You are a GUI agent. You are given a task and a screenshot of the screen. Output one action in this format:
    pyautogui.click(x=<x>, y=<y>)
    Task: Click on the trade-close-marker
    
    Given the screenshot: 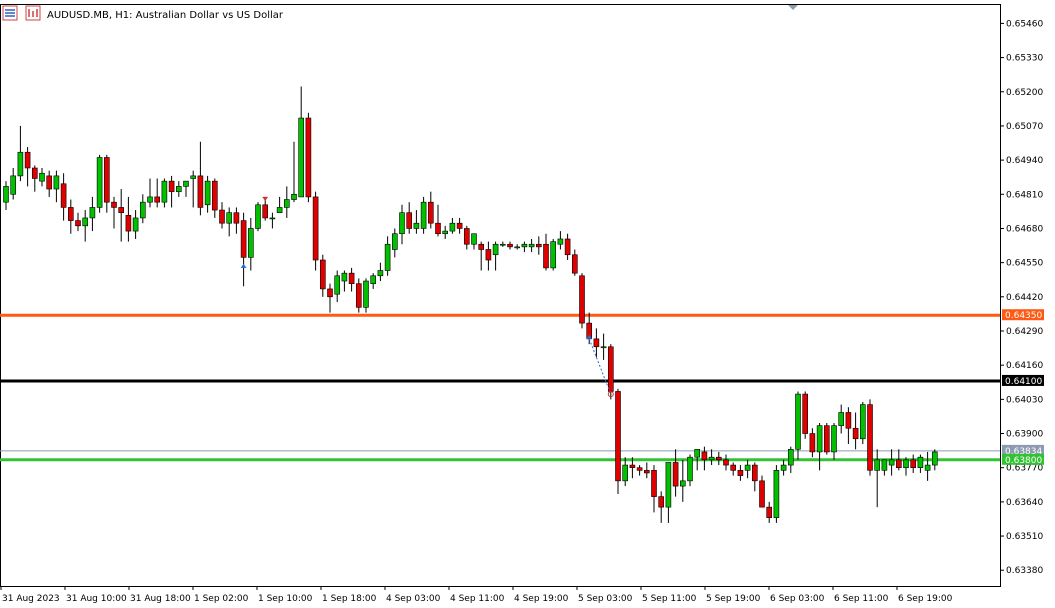 What is the action you would take?
    pyautogui.click(x=610, y=394)
    